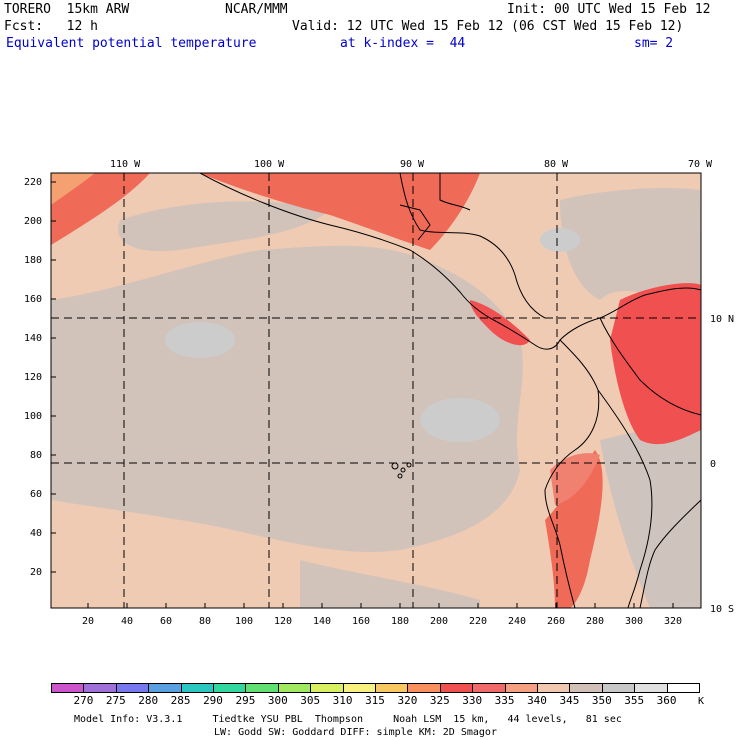  I want to click on lat-label: 0, so click(713, 464).